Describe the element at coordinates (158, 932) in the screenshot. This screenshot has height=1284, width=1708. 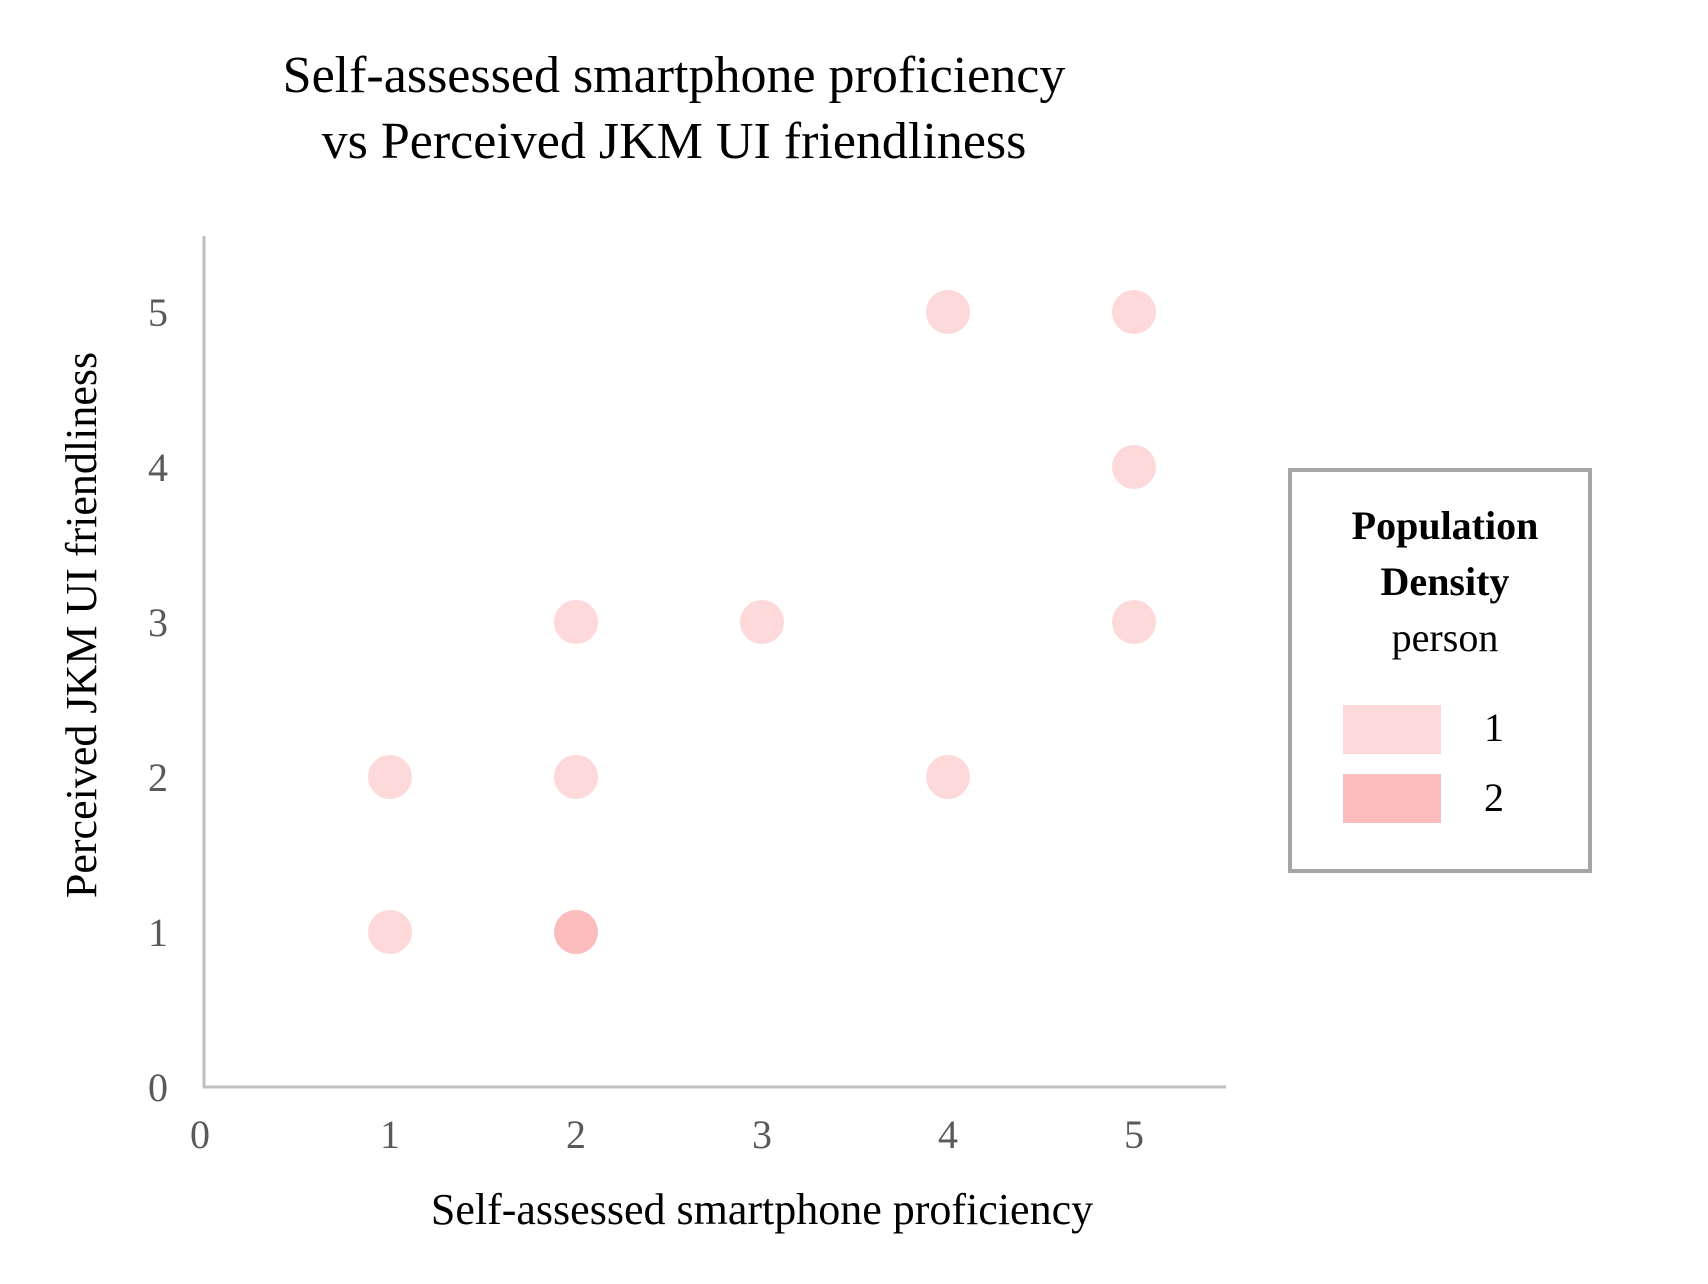
I see `y-tick-label: 1` at that location.